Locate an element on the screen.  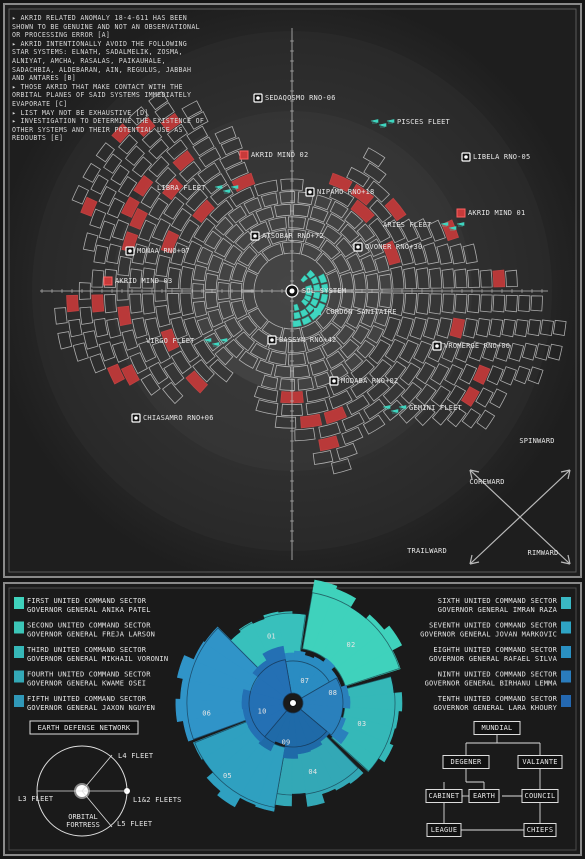
sector-name: TENTH UNITED COMMAND SECTOR is located at coordinates (498, 699).